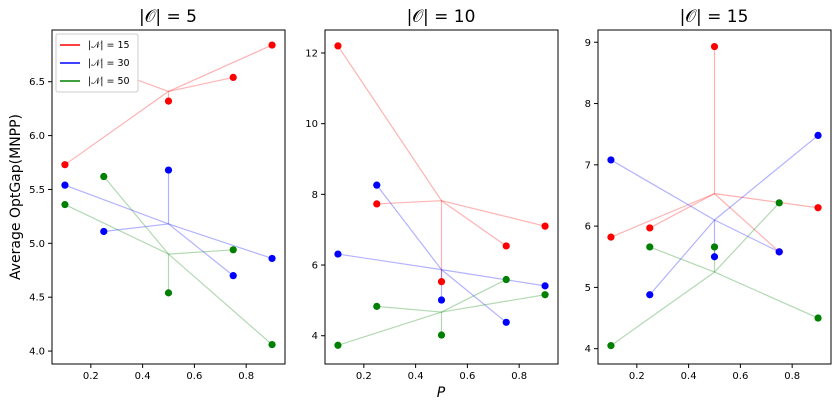 Image resolution: width=838 pixels, height=406 pixels. I want to click on panel-1-ytick-label-6: 6.5, so click(37, 82).